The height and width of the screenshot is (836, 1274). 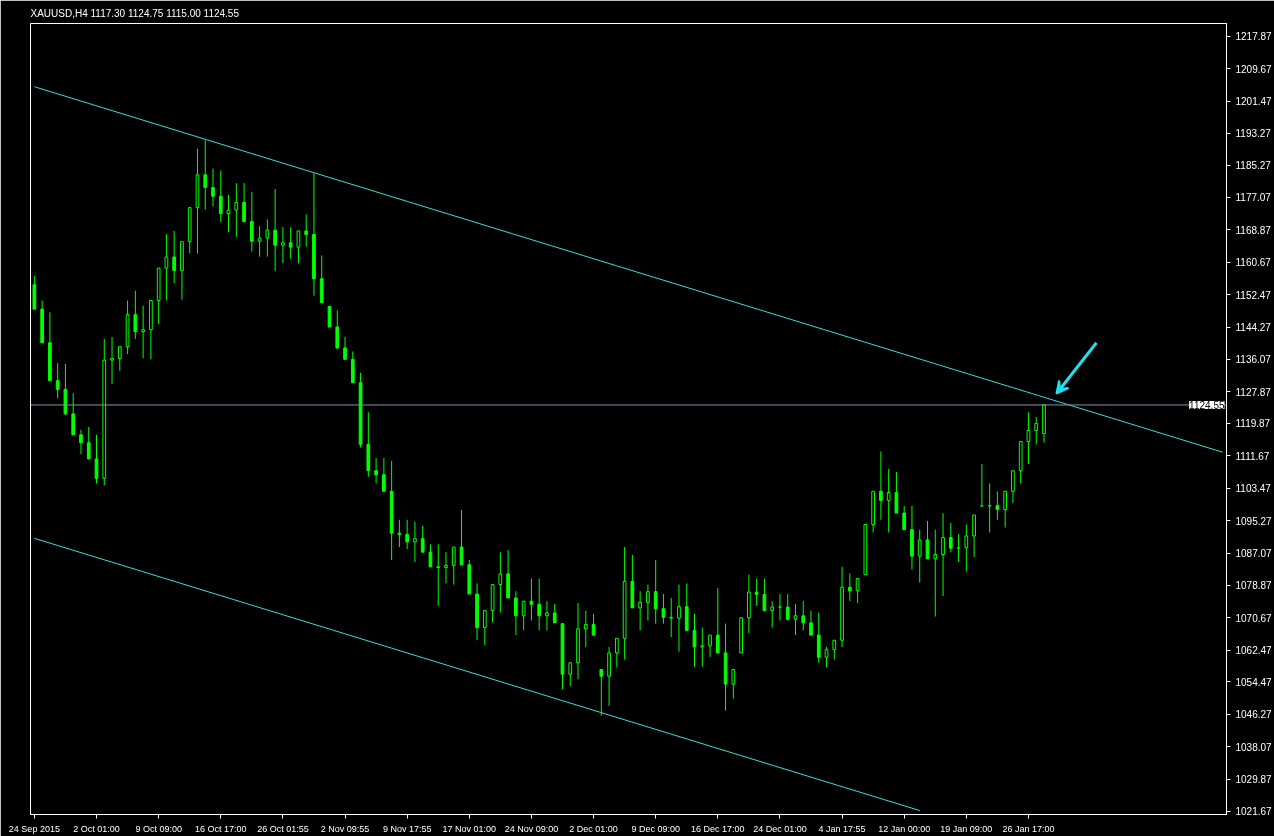 I want to click on x-tick-label: 19 Jan 09:00, so click(x=966, y=828).